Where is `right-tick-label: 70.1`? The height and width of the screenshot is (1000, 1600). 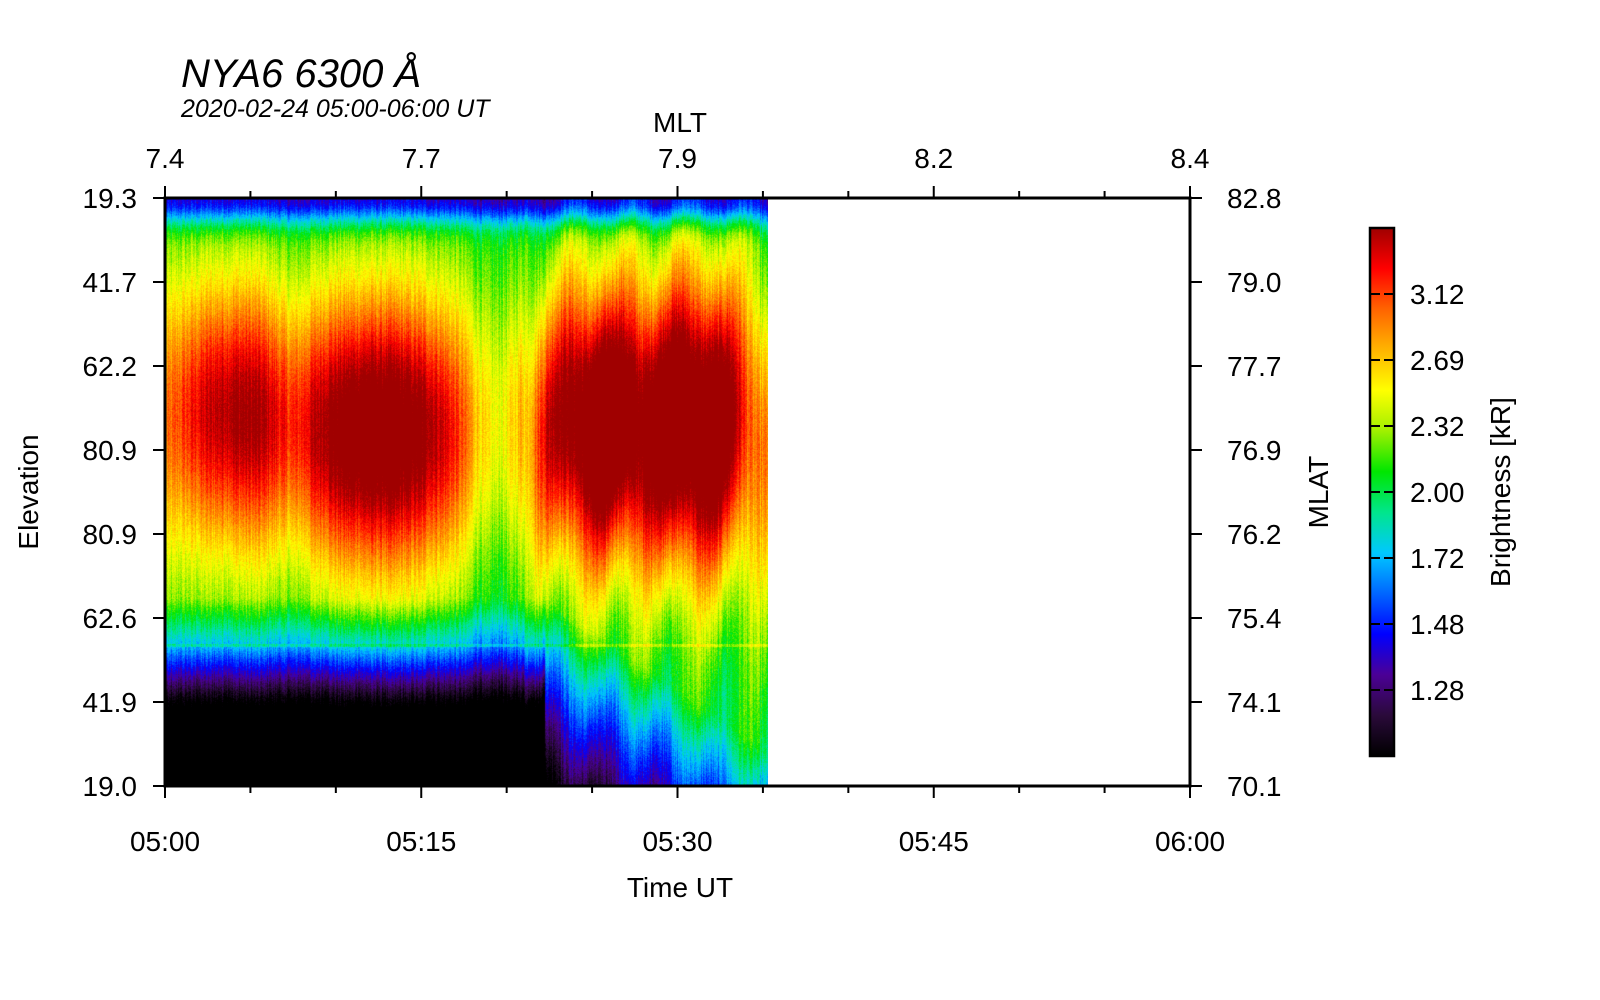 right-tick-label: 70.1 is located at coordinates (1254, 786).